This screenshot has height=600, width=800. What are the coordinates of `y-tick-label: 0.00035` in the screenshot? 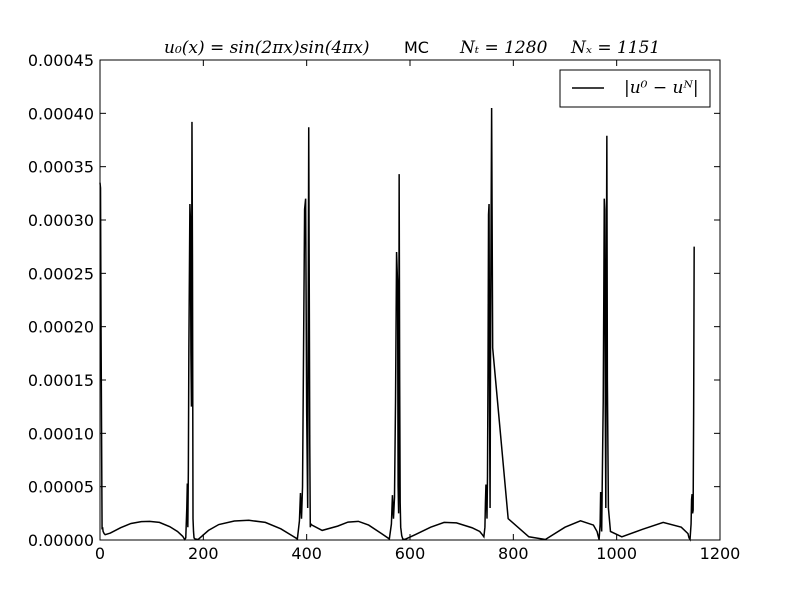 It's located at (61, 167).